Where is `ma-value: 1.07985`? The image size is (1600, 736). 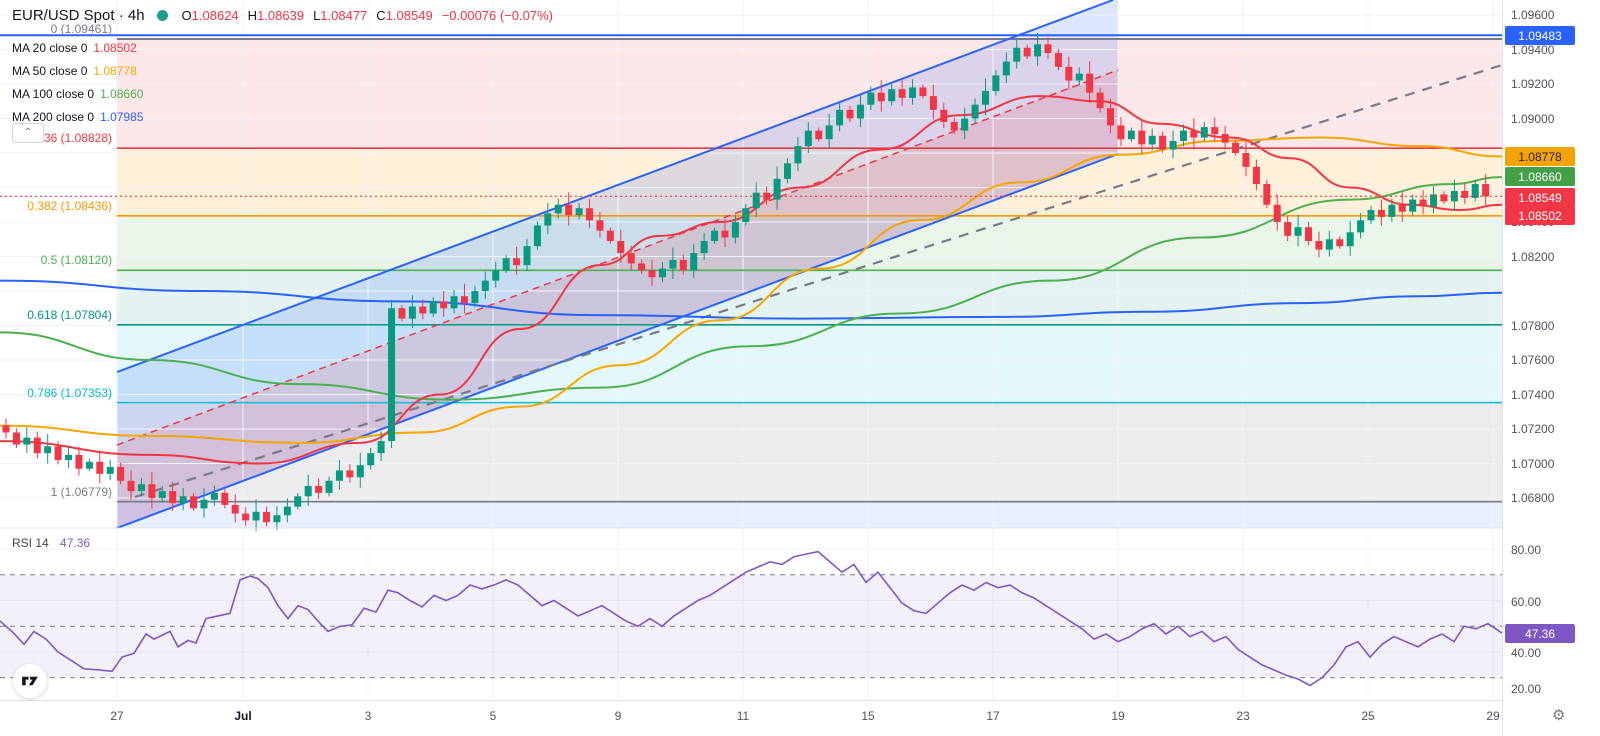 ma-value: 1.07985 is located at coordinates (122, 117).